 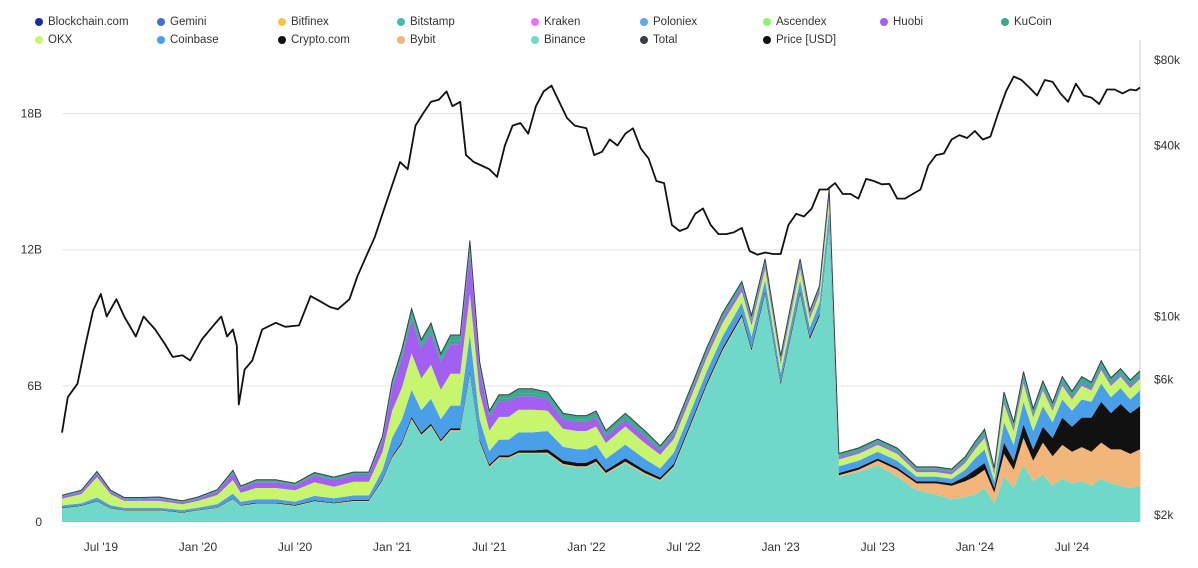 What do you see at coordinates (34, 386) in the screenshot?
I see `y-left-tick-label: 6B` at bounding box center [34, 386].